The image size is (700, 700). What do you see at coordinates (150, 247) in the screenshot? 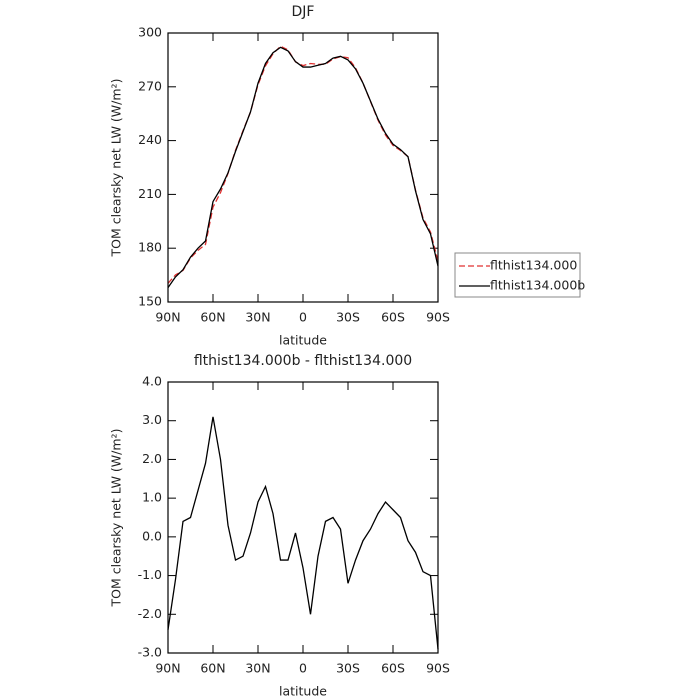
I see `y-tick-label: 180` at bounding box center [150, 247].